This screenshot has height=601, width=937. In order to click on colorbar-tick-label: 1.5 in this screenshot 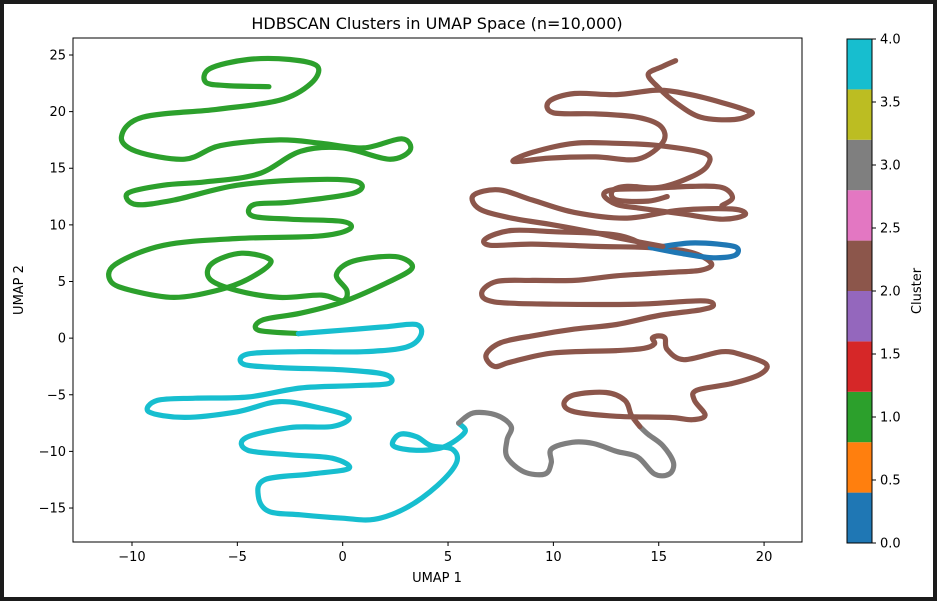, I will do `click(890, 355)`.